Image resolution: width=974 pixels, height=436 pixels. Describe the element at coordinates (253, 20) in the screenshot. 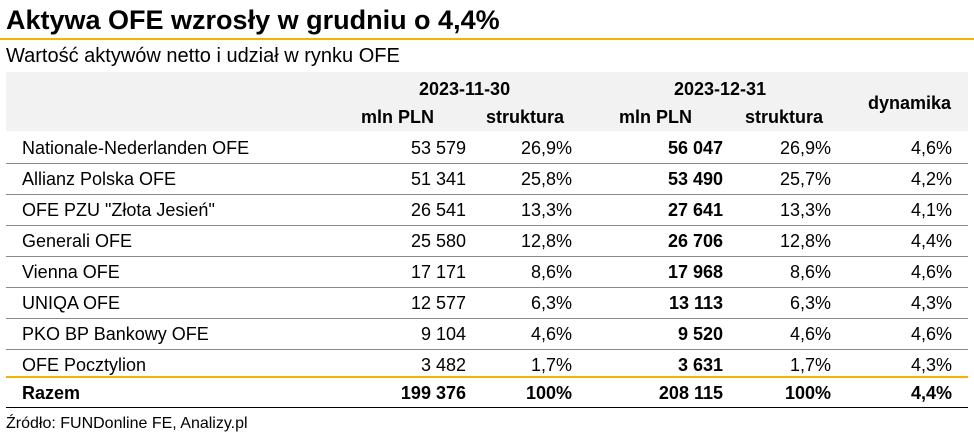

I see `page-title: Aktywa OFE wzrosły w grudniu o 4,4%` at that location.